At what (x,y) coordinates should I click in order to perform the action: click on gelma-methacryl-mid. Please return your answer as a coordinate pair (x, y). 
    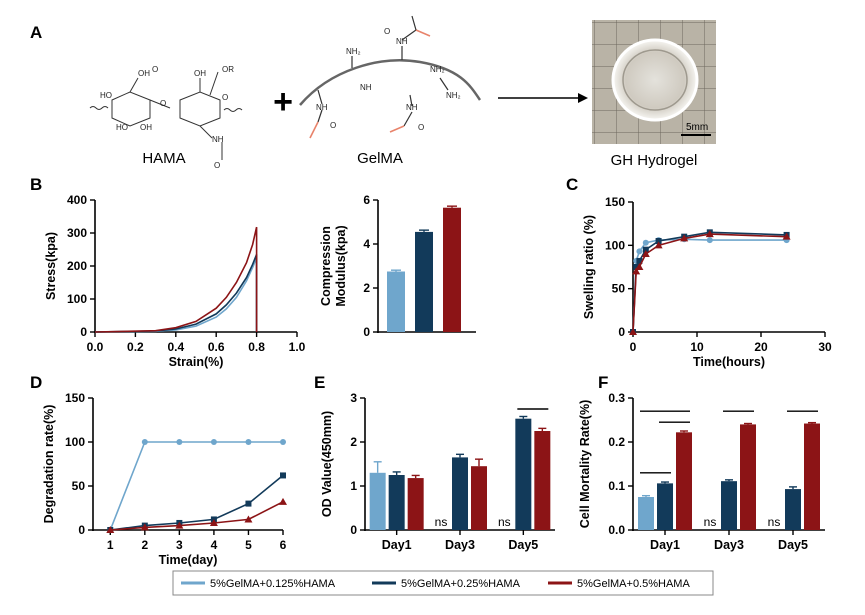
    Looking at the image, I should click on (314, 130).